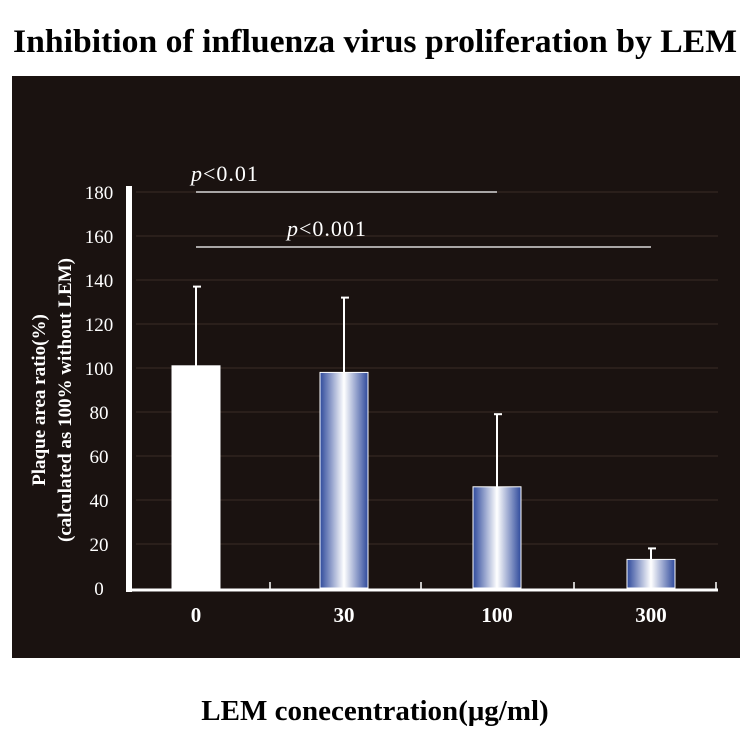  I want to click on y-axis-line, so click(129, 389).